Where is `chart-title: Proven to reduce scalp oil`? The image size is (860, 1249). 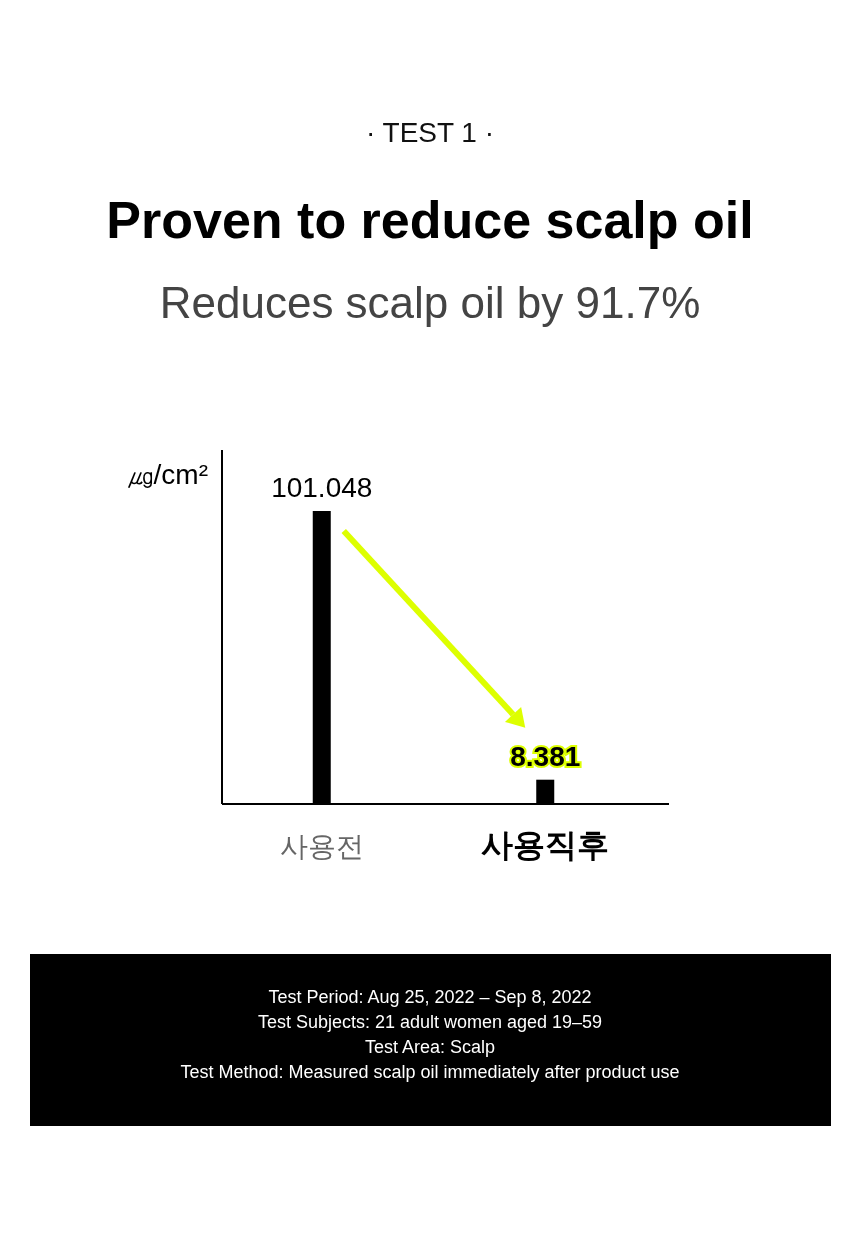 chart-title: Proven to reduce scalp oil is located at coordinates (430, 220).